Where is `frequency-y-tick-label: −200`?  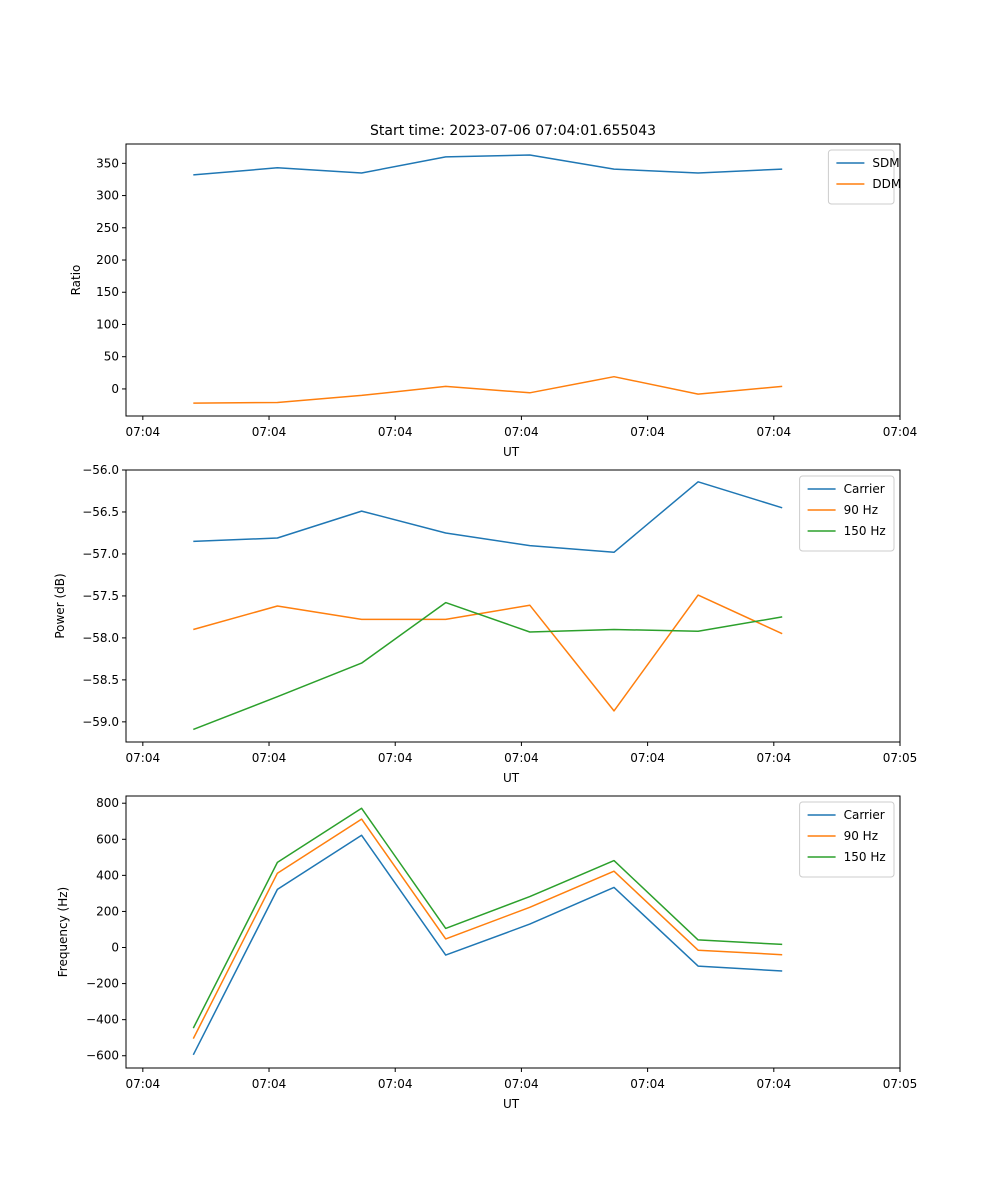
frequency-y-tick-label: −200 is located at coordinates (102, 984).